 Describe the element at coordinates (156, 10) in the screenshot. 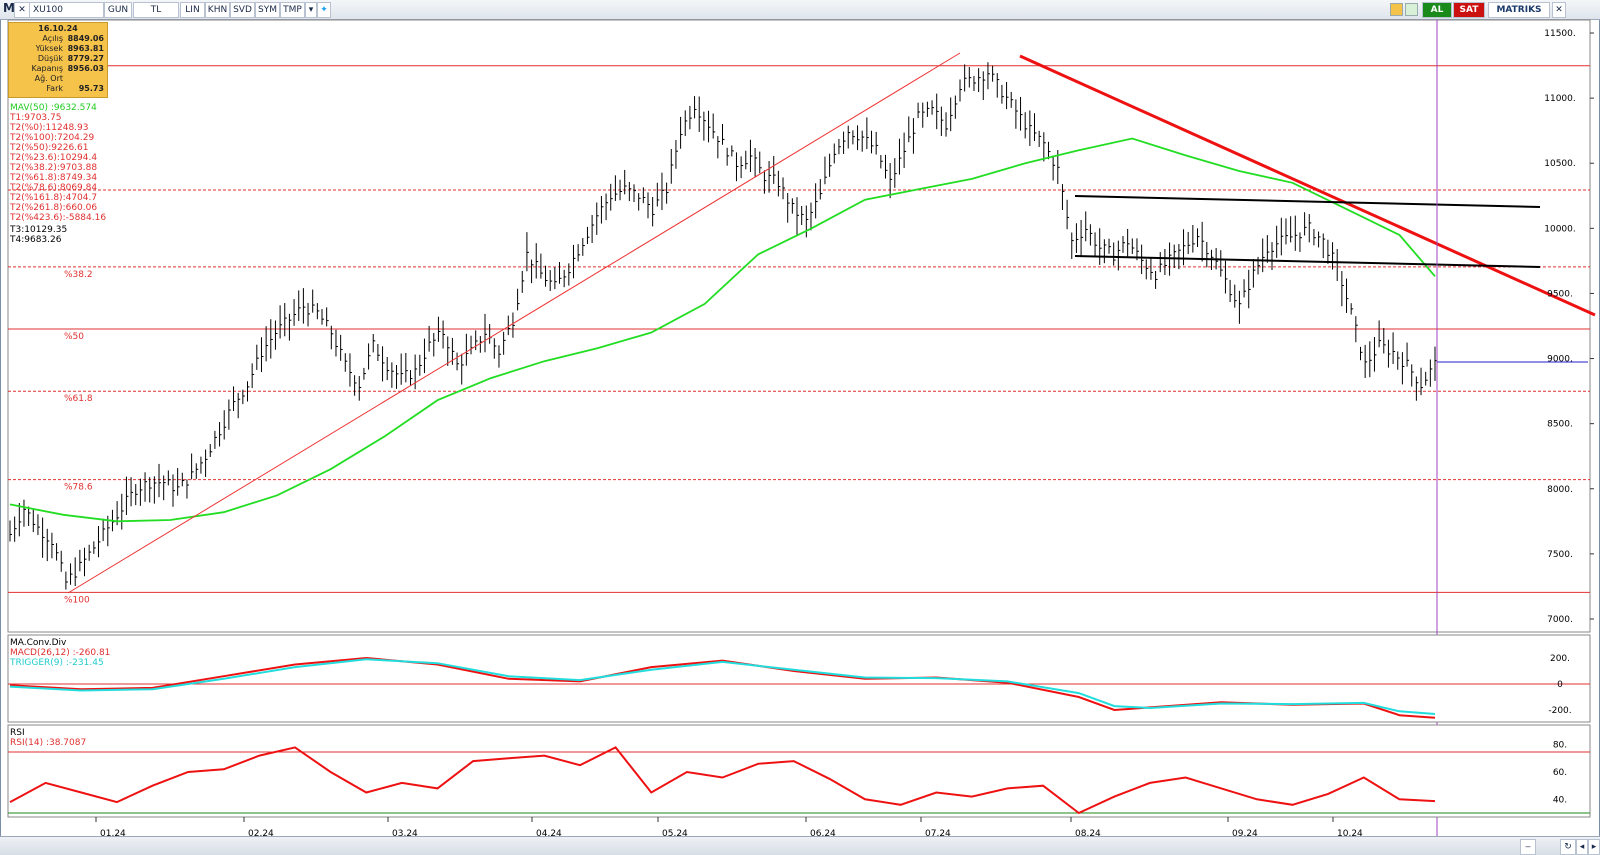

I see `currency-button: TL` at that location.